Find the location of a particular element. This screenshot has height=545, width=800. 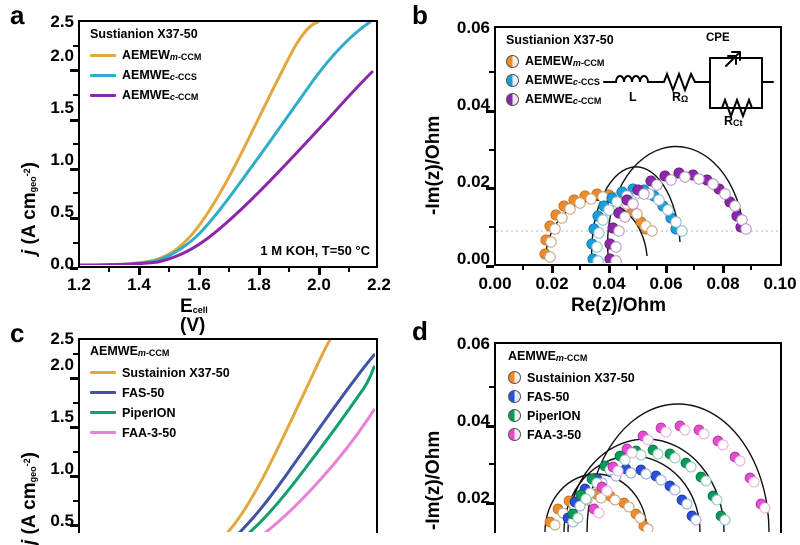

panel-c-legend-item-0: Sustainion X37-50 is located at coordinates (160, 373).